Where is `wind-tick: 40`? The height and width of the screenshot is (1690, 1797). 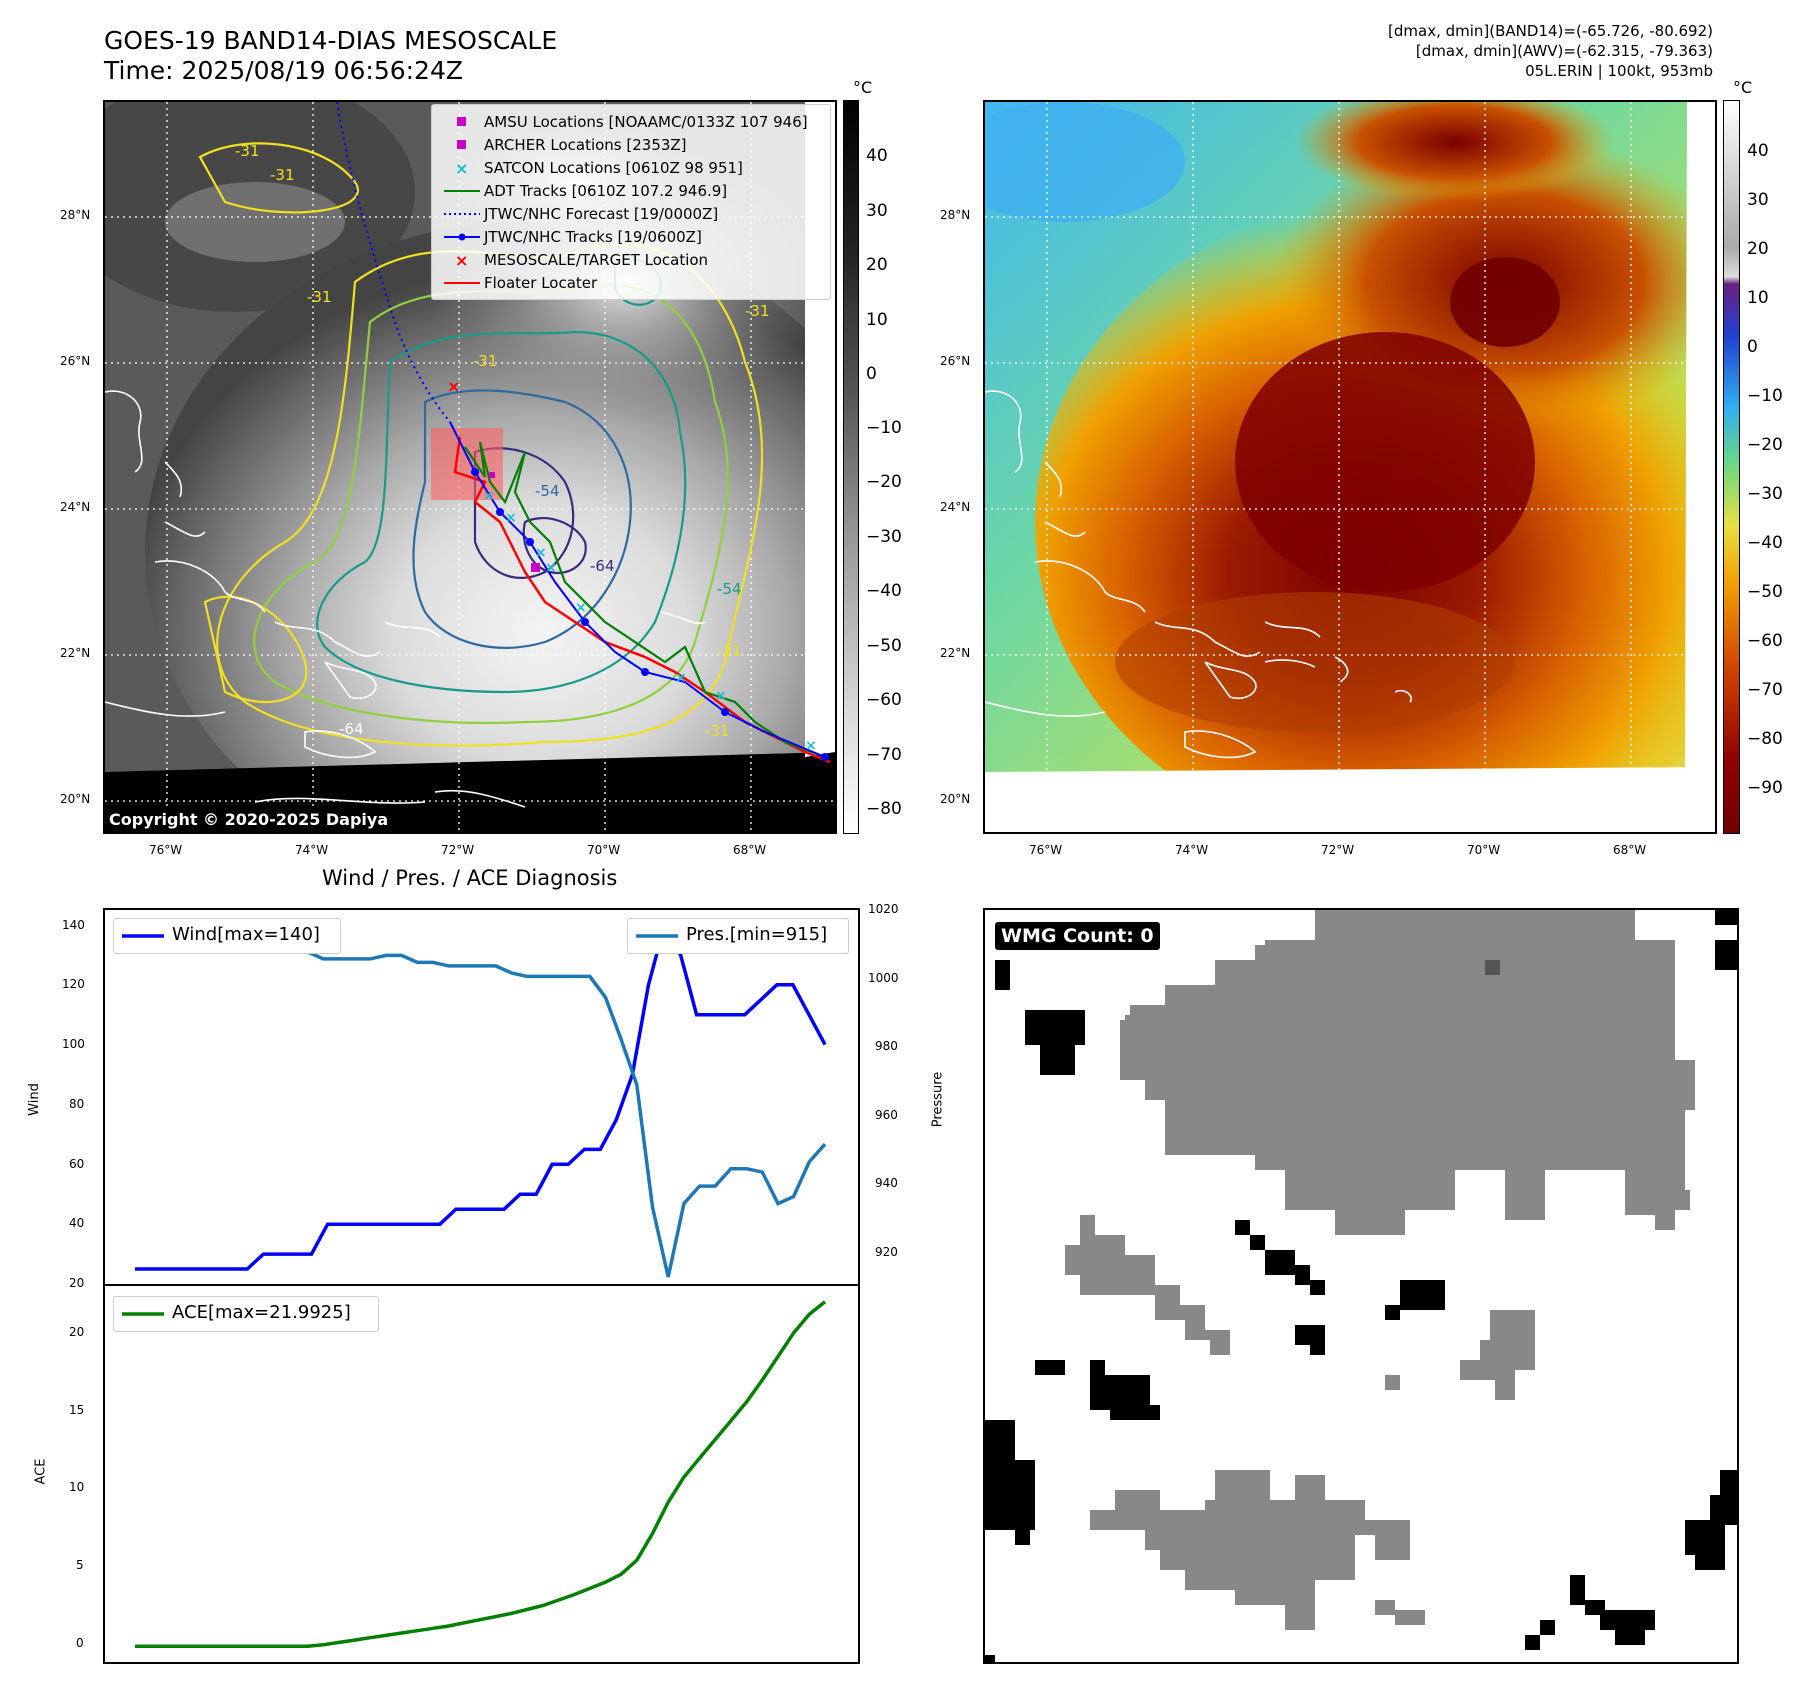 wind-tick: 40 is located at coordinates (77, 1223).